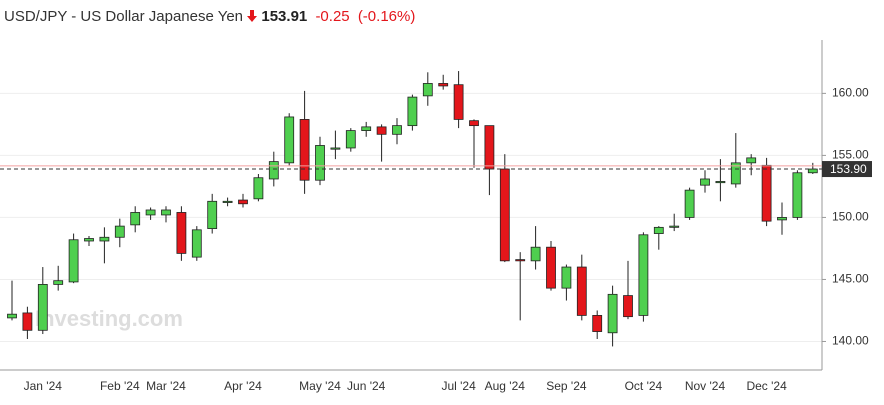  I want to click on x-tick-label: Jul '24, so click(458, 386).